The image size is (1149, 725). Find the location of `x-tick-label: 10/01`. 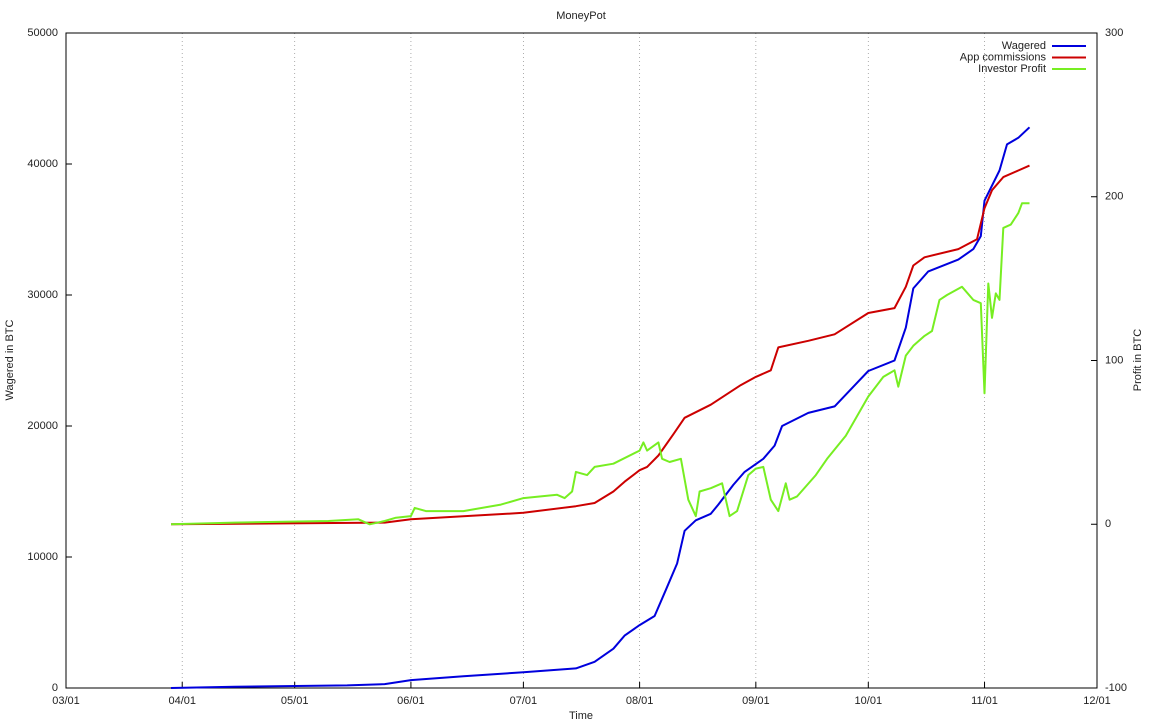

x-tick-label: 10/01 is located at coordinates (869, 701).